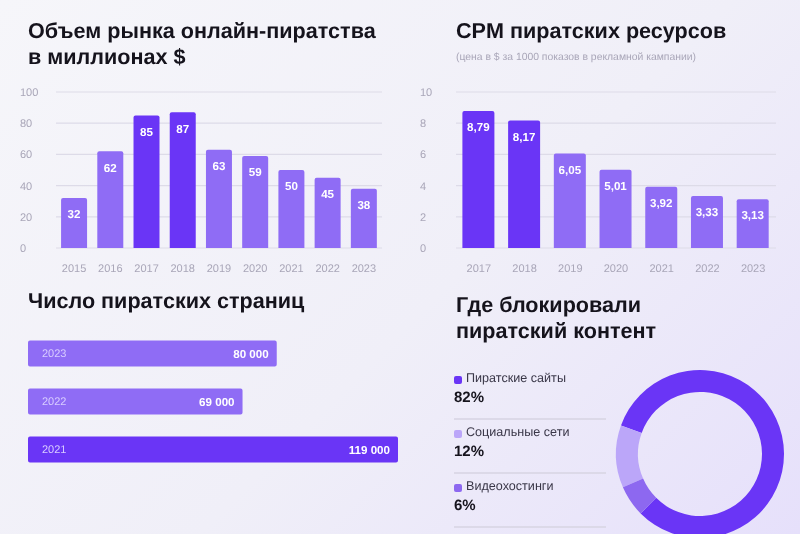 This screenshot has width=800, height=534. I want to click on chart-title: CPM пиратских ресурсов, so click(592, 33).